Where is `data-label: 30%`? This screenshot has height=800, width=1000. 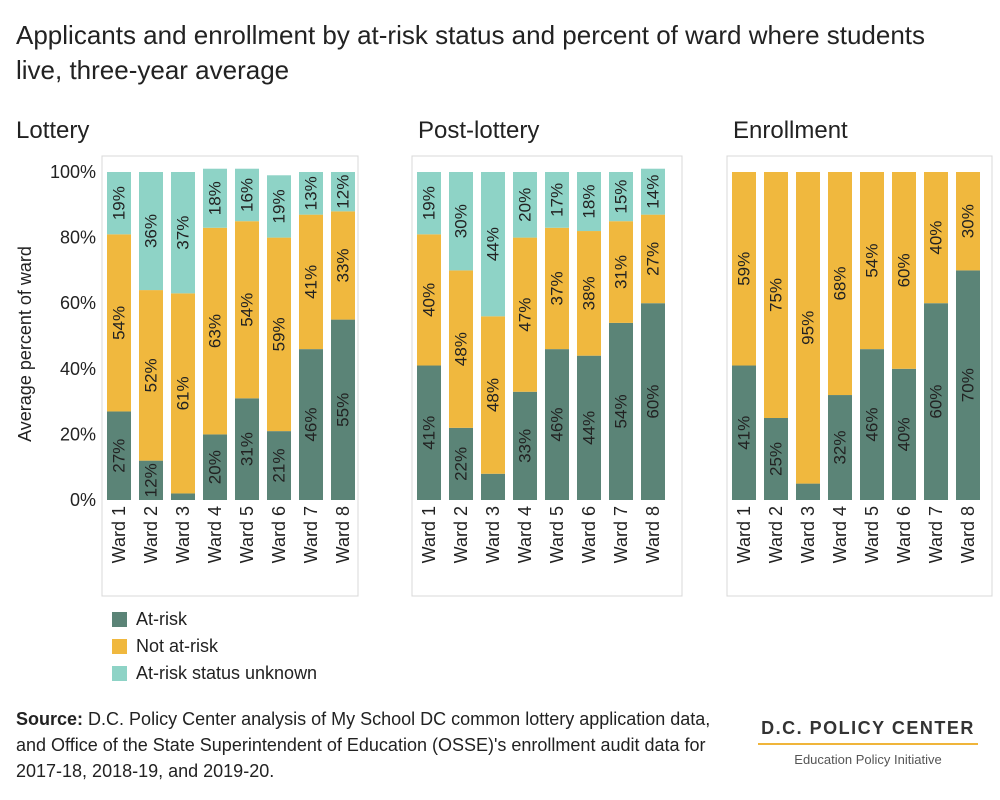
data-label: 30% is located at coordinates (968, 221).